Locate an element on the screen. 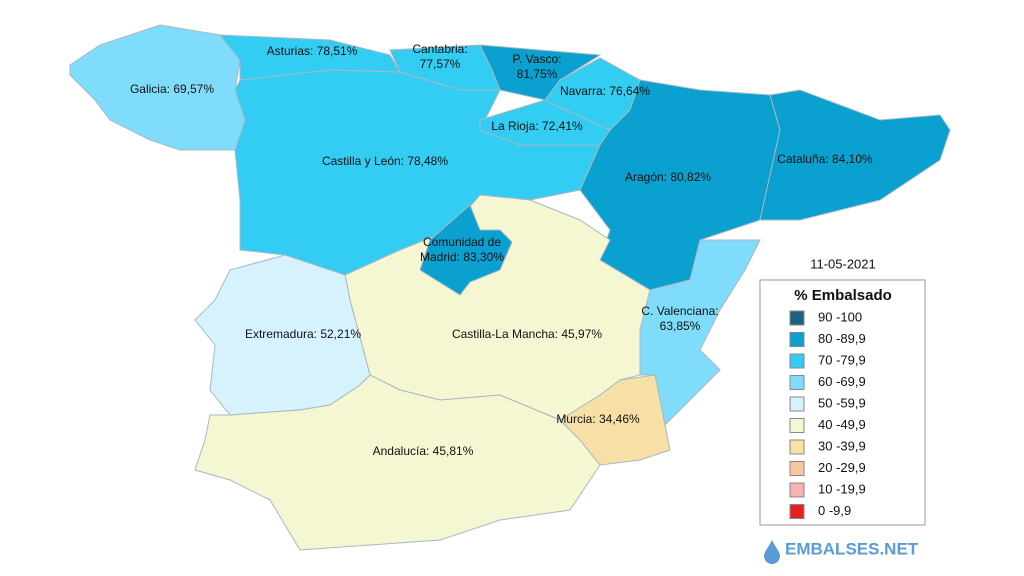  legend-label: 40 -49,9 is located at coordinates (842, 424).